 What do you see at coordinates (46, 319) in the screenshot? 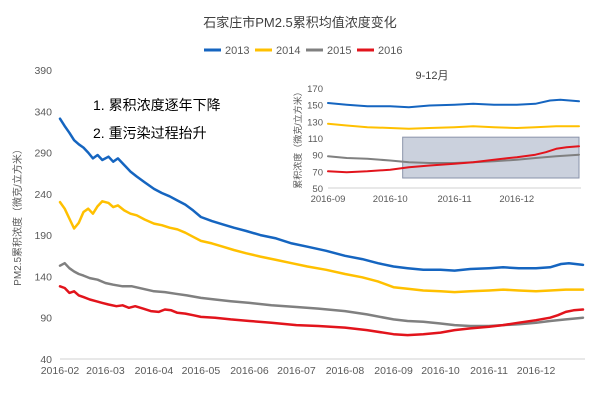
I see `main-y-tick-label: 90` at bounding box center [46, 319].